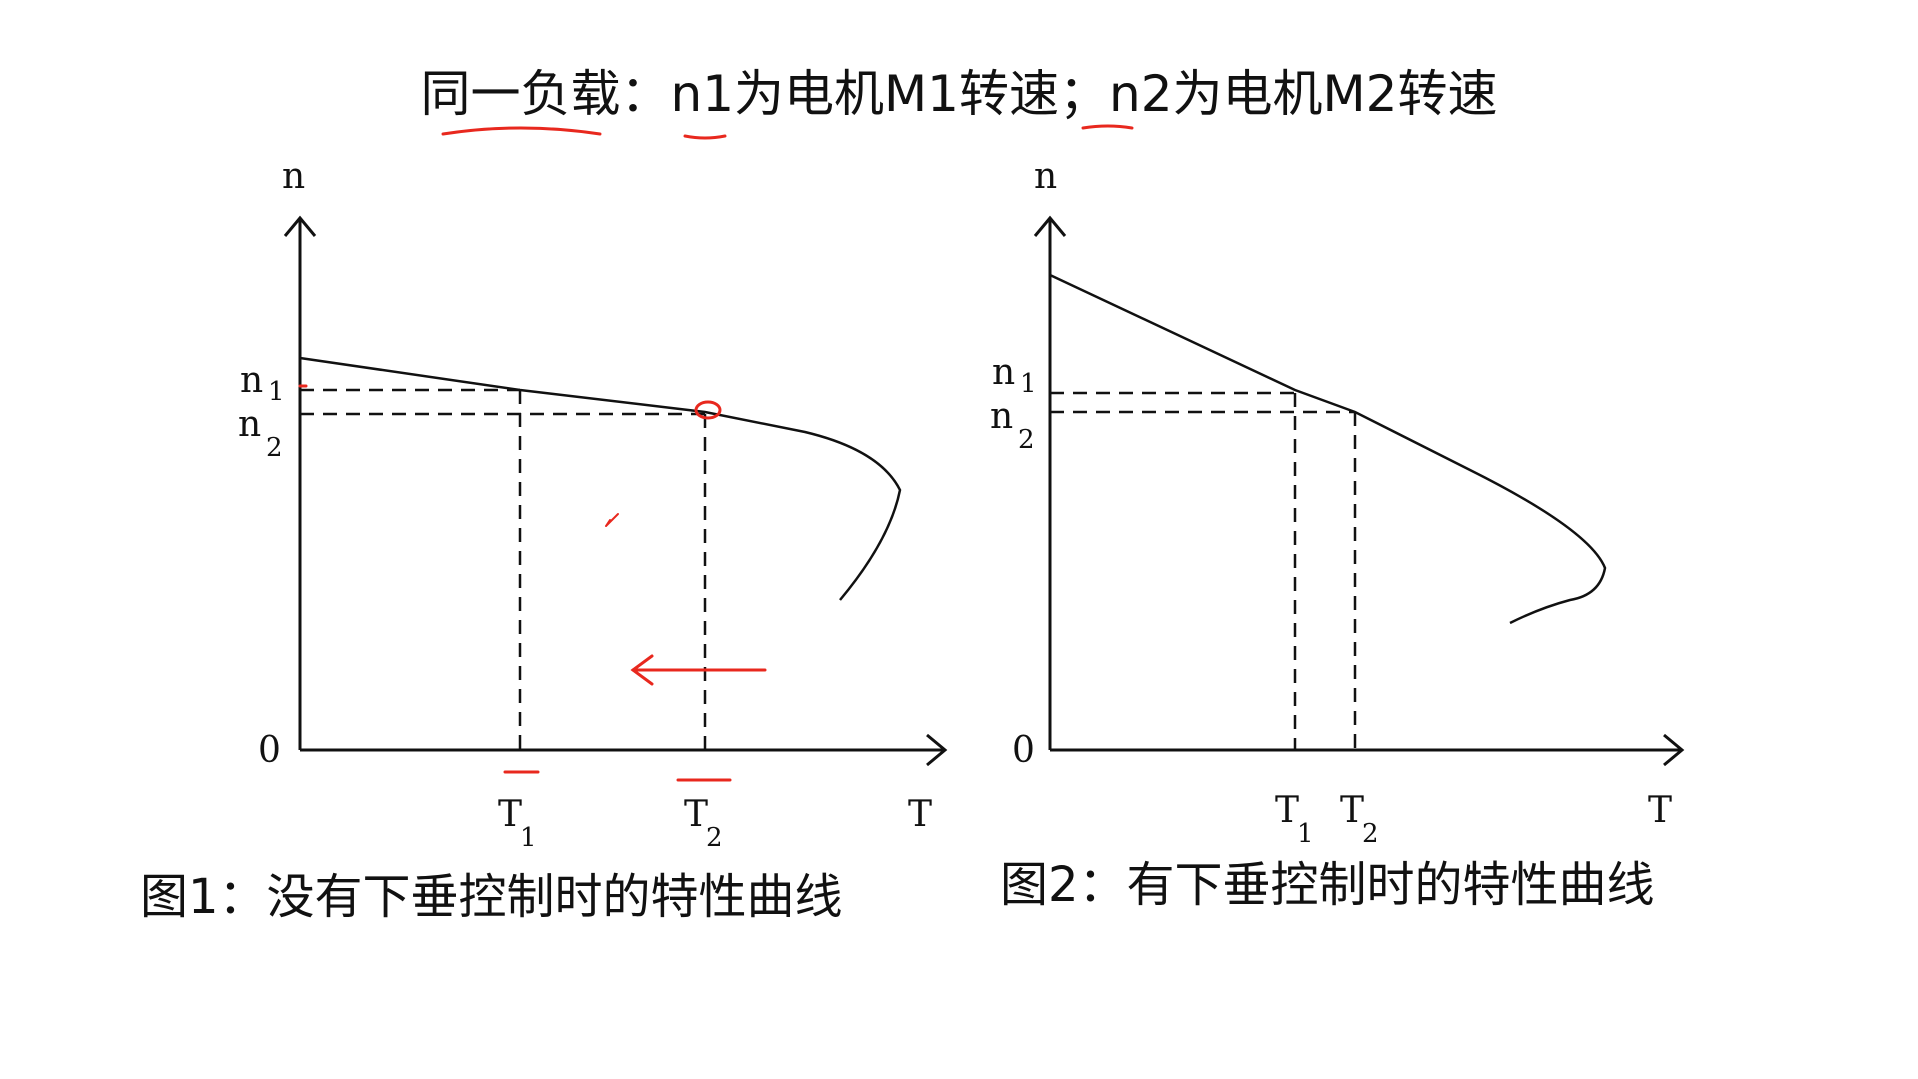  I want to click on diagram1-n2-sub: 2, so click(274, 448).